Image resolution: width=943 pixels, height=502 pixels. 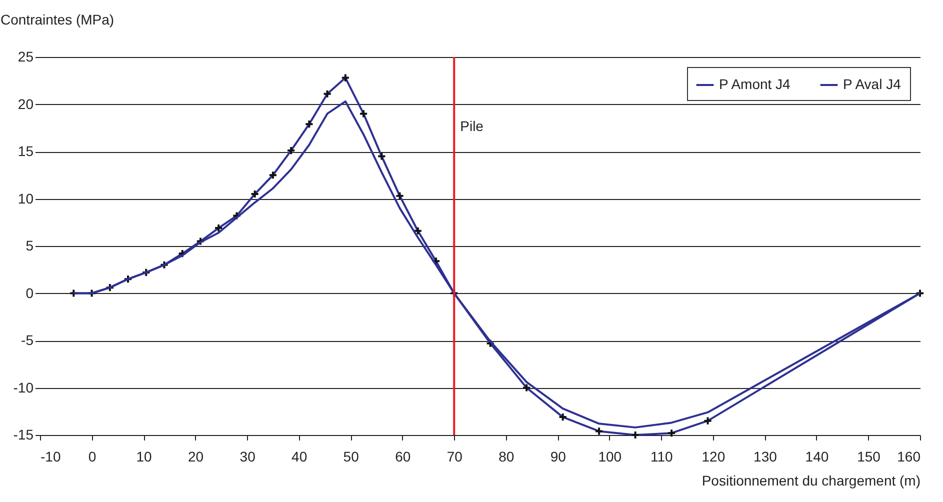 I want to click on x-tick-label: 30, so click(x=248, y=456).